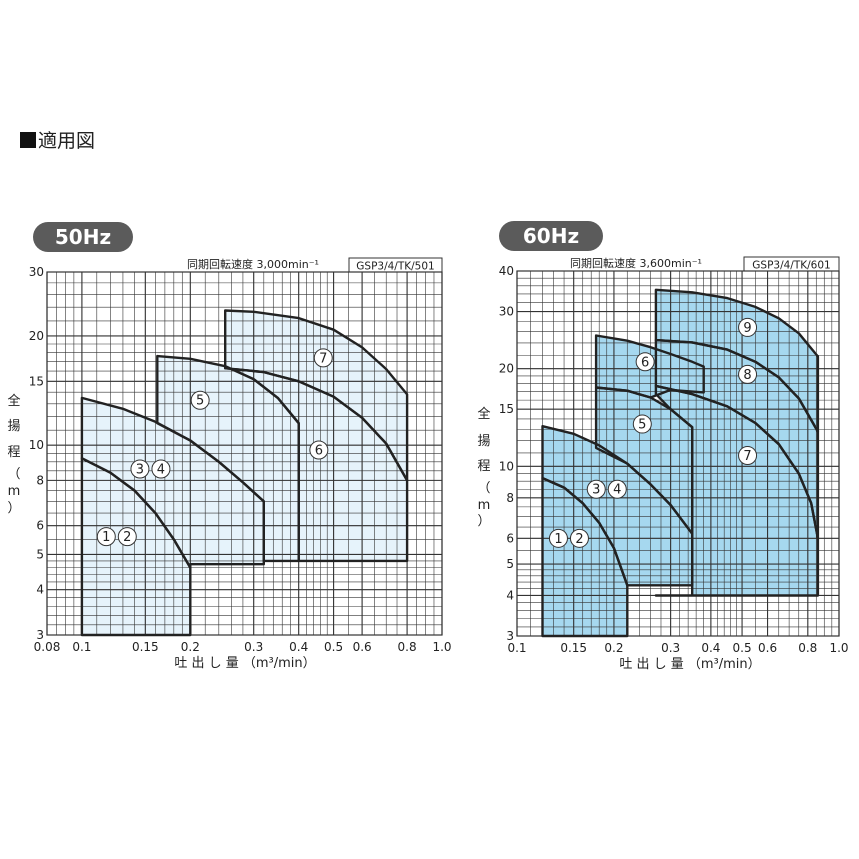  Describe the element at coordinates (57, 139) in the screenshot. I see `section-heading: 適用図` at that location.